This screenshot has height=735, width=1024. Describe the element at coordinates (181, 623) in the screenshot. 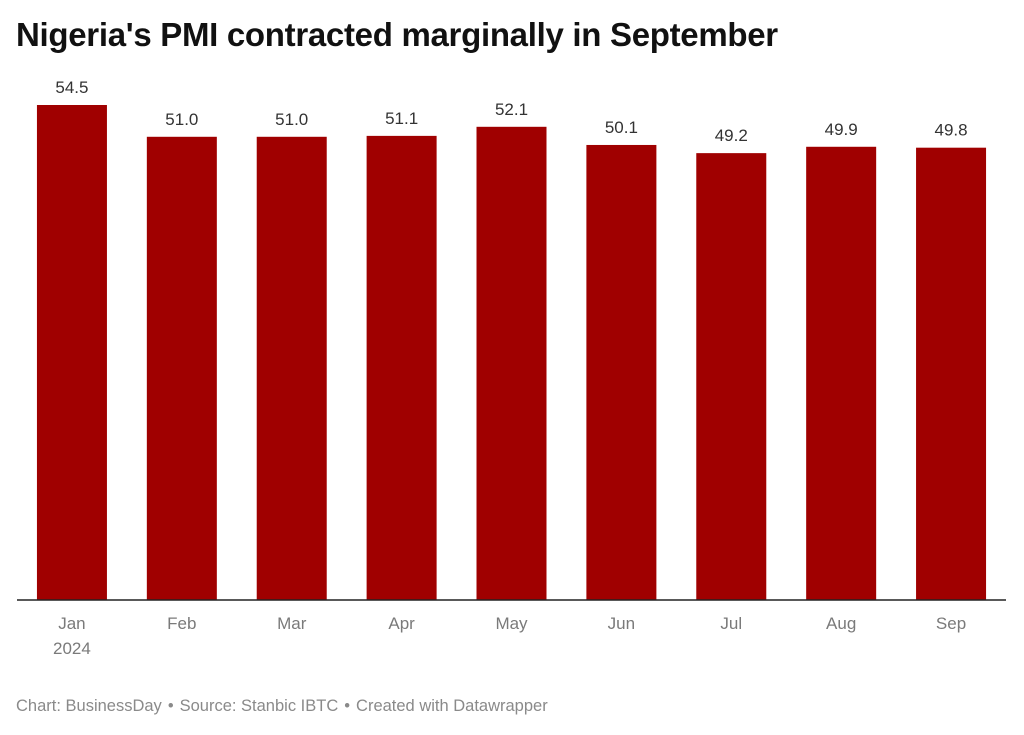

I see `x-tick-label-feb: Feb` at that location.